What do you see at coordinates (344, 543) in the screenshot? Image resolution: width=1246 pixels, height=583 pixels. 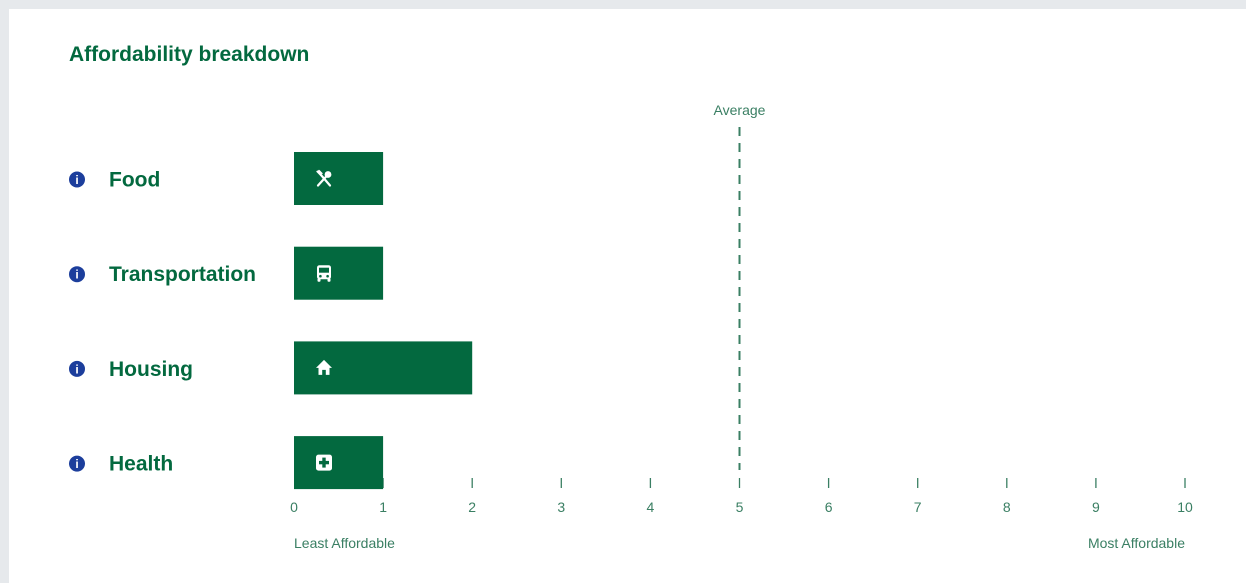 I see `least-affordable-label: Least Affordable` at bounding box center [344, 543].